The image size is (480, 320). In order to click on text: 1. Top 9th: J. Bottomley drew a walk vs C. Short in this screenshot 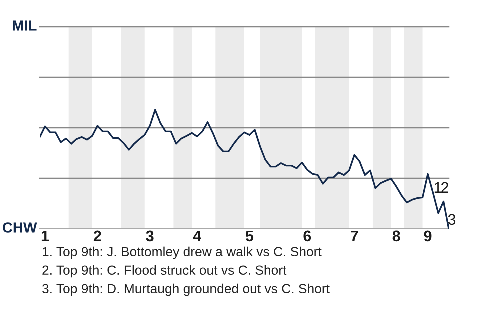, I will do `click(182, 253)`.